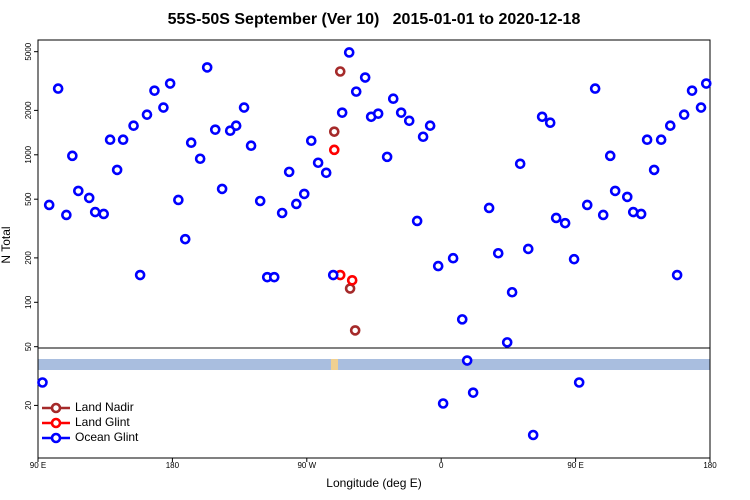 This screenshot has height=500, width=750. Describe the element at coordinates (374, 364) in the screenshot. I see `map-strip` at that location.